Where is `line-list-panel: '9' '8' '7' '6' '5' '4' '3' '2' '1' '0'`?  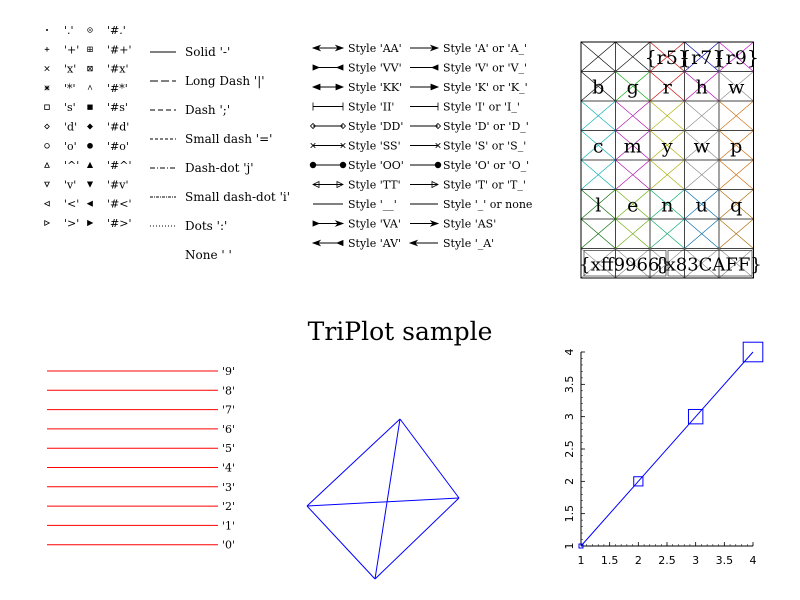
line-list-panel: '9' '8' '7' '6' '5' '4' '3' '2' '1' '0' is located at coordinates (141, 458).